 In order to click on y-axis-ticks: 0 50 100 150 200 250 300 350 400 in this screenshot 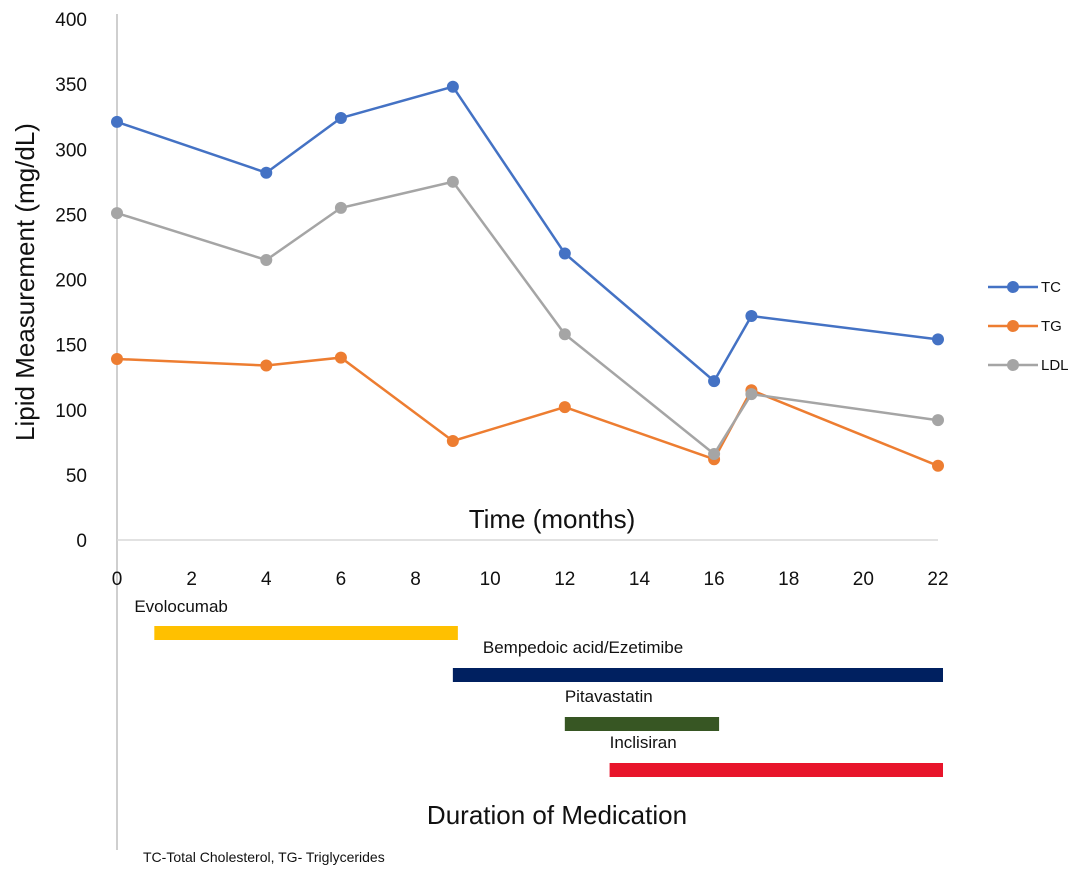, I will do `click(71, 281)`.